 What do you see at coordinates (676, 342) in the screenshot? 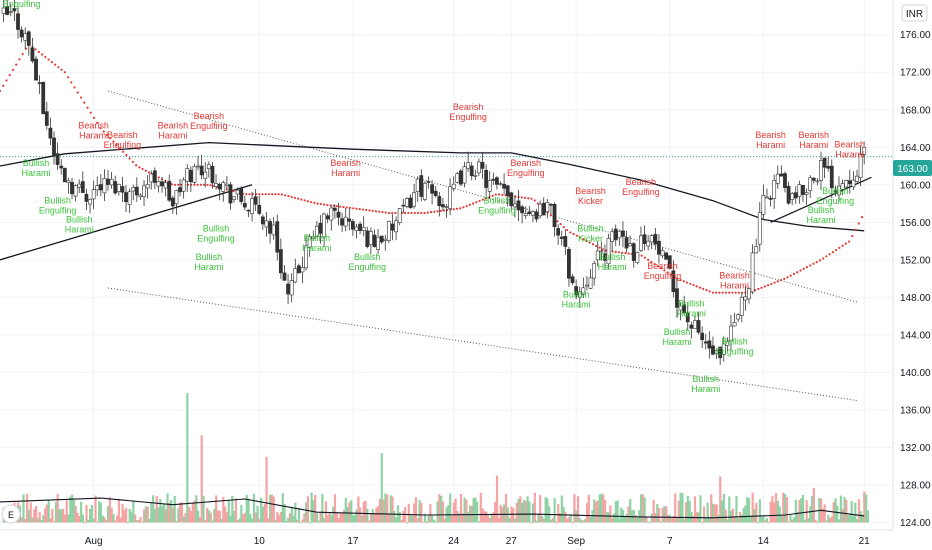
I see `pattern-label-line: Harami` at bounding box center [676, 342].